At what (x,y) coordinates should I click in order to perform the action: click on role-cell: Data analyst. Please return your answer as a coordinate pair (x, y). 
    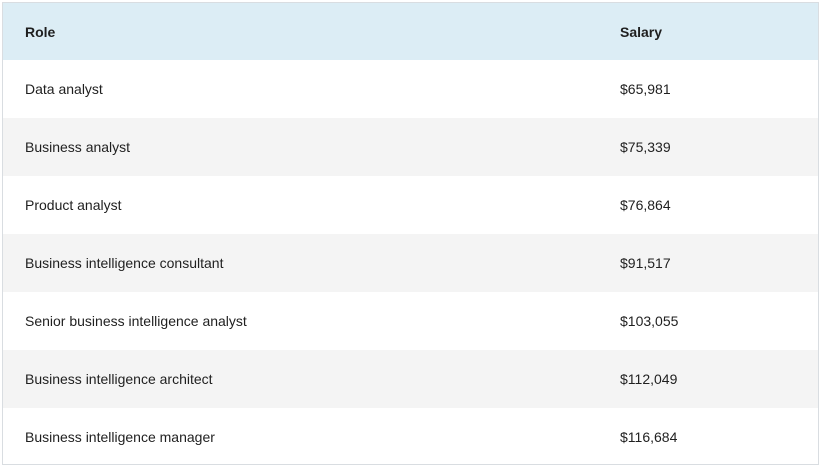
    Looking at the image, I should click on (64, 89).